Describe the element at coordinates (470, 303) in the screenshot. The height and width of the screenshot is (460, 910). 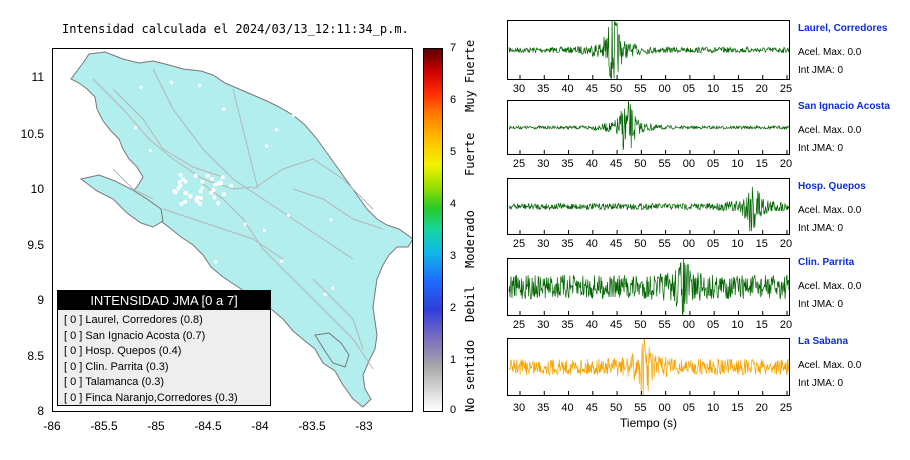
I see `colorbar-label: Debil` at that location.